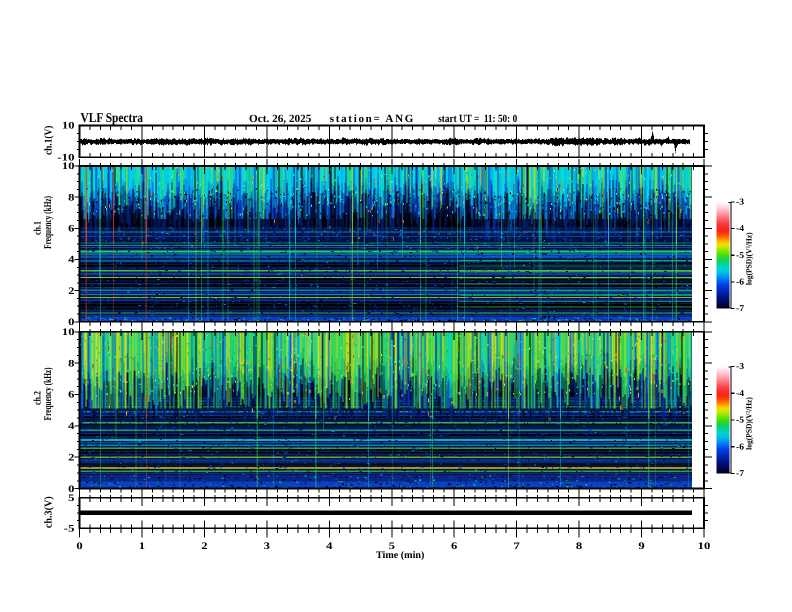 Image resolution: width=792 pixels, height=612 pixels. What do you see at coordinates (38, 398) in the screenshot?
I see `svg-text: ch.2` at bounding box center [38, 398].